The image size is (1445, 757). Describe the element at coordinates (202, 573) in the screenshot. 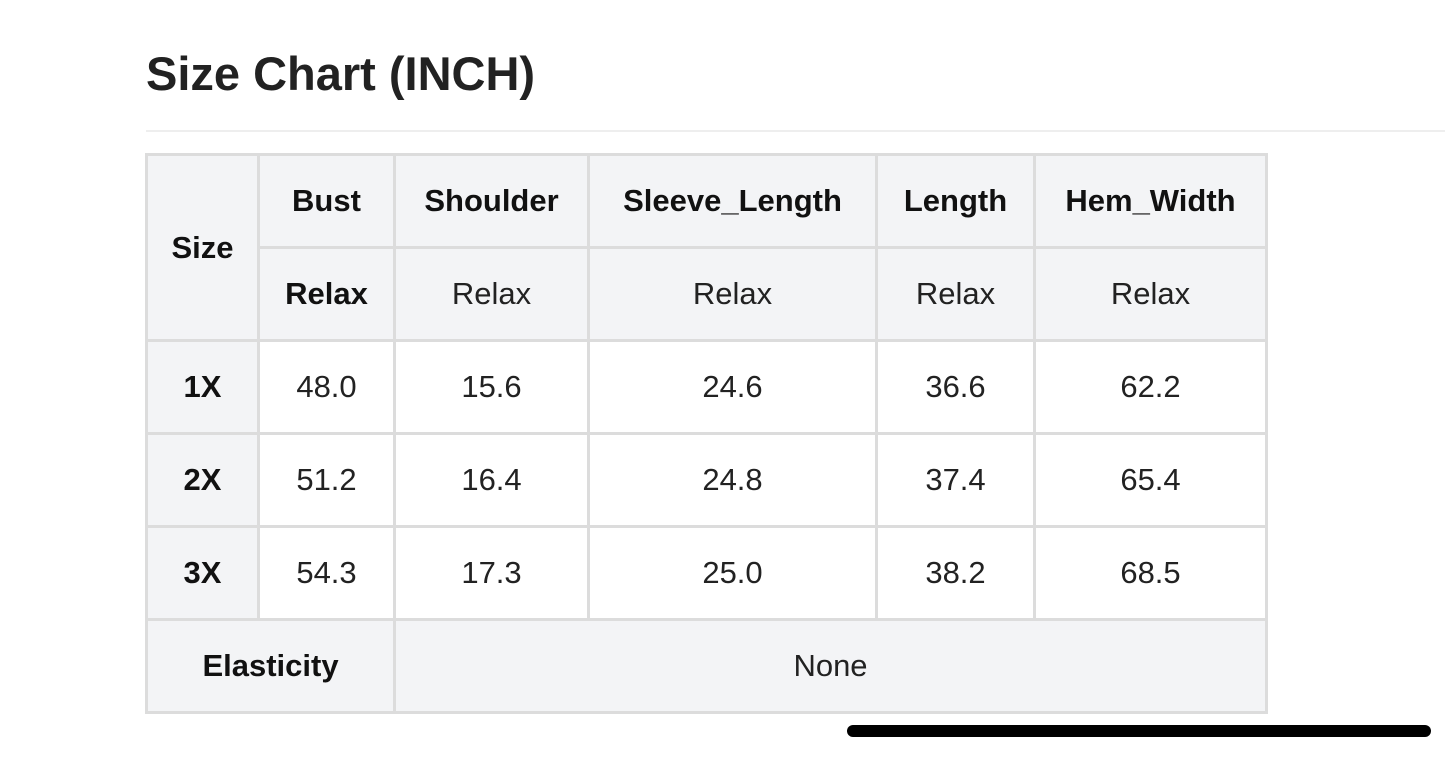

I see `row-size: 3X` at that location.